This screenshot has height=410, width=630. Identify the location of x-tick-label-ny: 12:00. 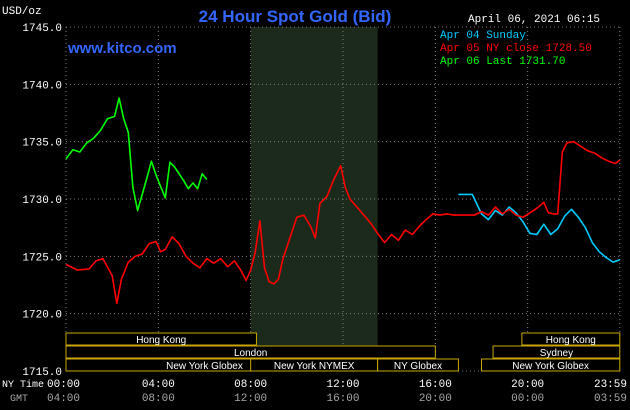
(342, 385).